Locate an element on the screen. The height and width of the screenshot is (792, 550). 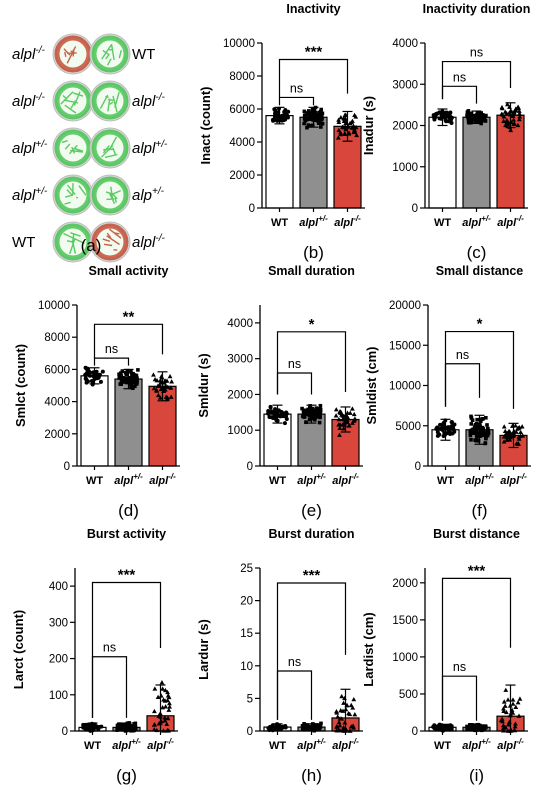
panel-letter: (h) is located at coordinates (311, 775).